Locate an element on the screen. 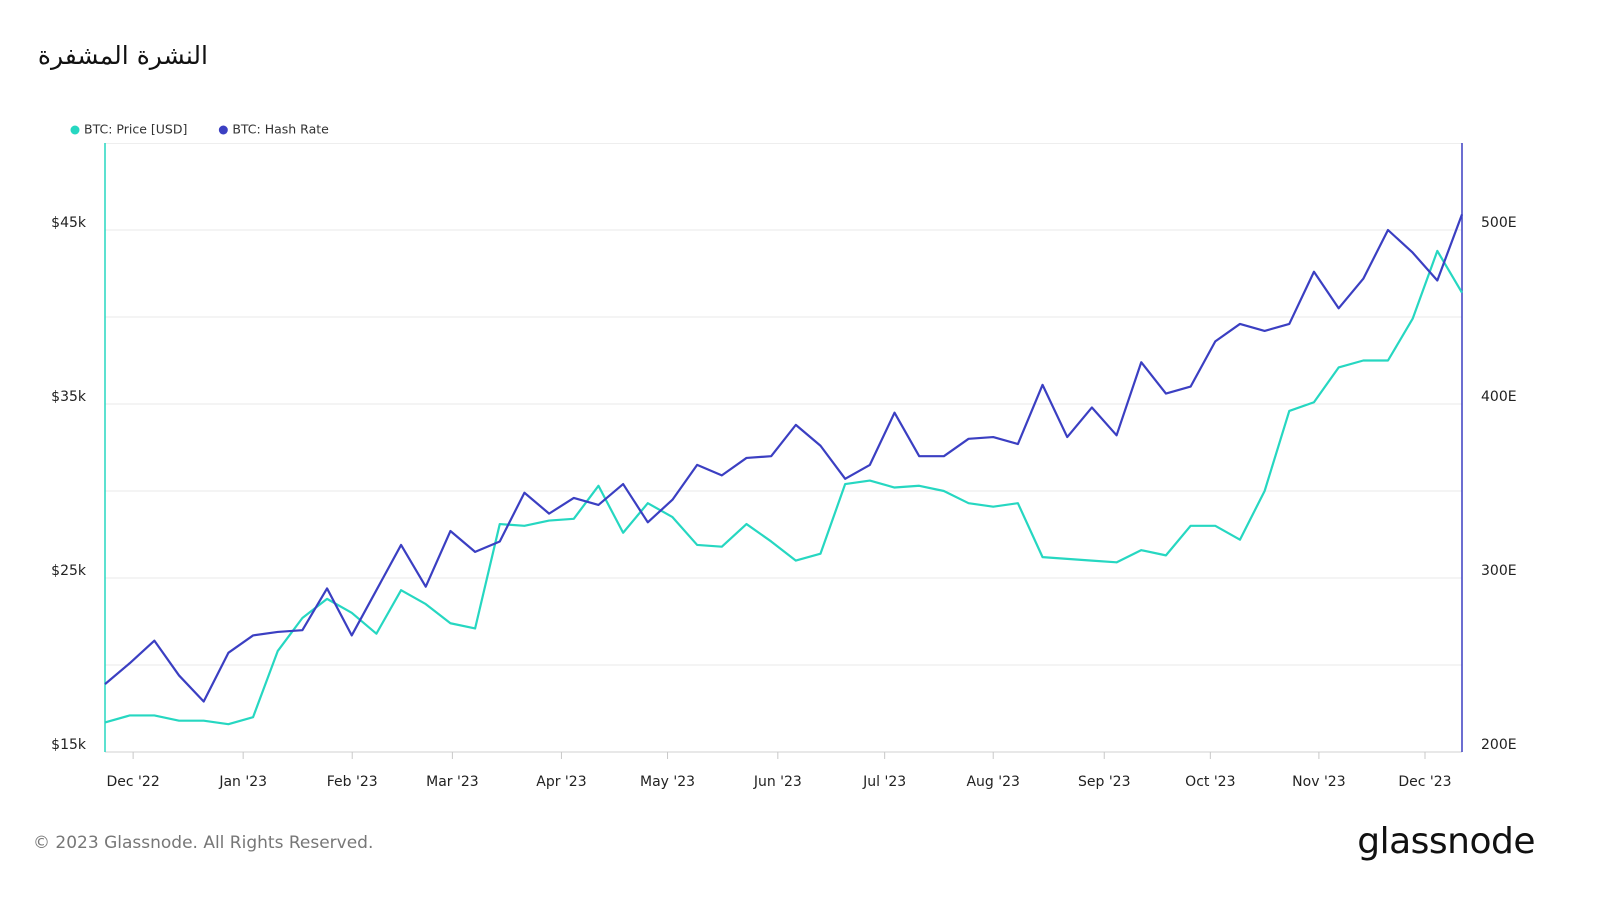 This screenshot has width=1600, height=900. x-tick-label: Aug '23 is located at coordinates (992, 782).